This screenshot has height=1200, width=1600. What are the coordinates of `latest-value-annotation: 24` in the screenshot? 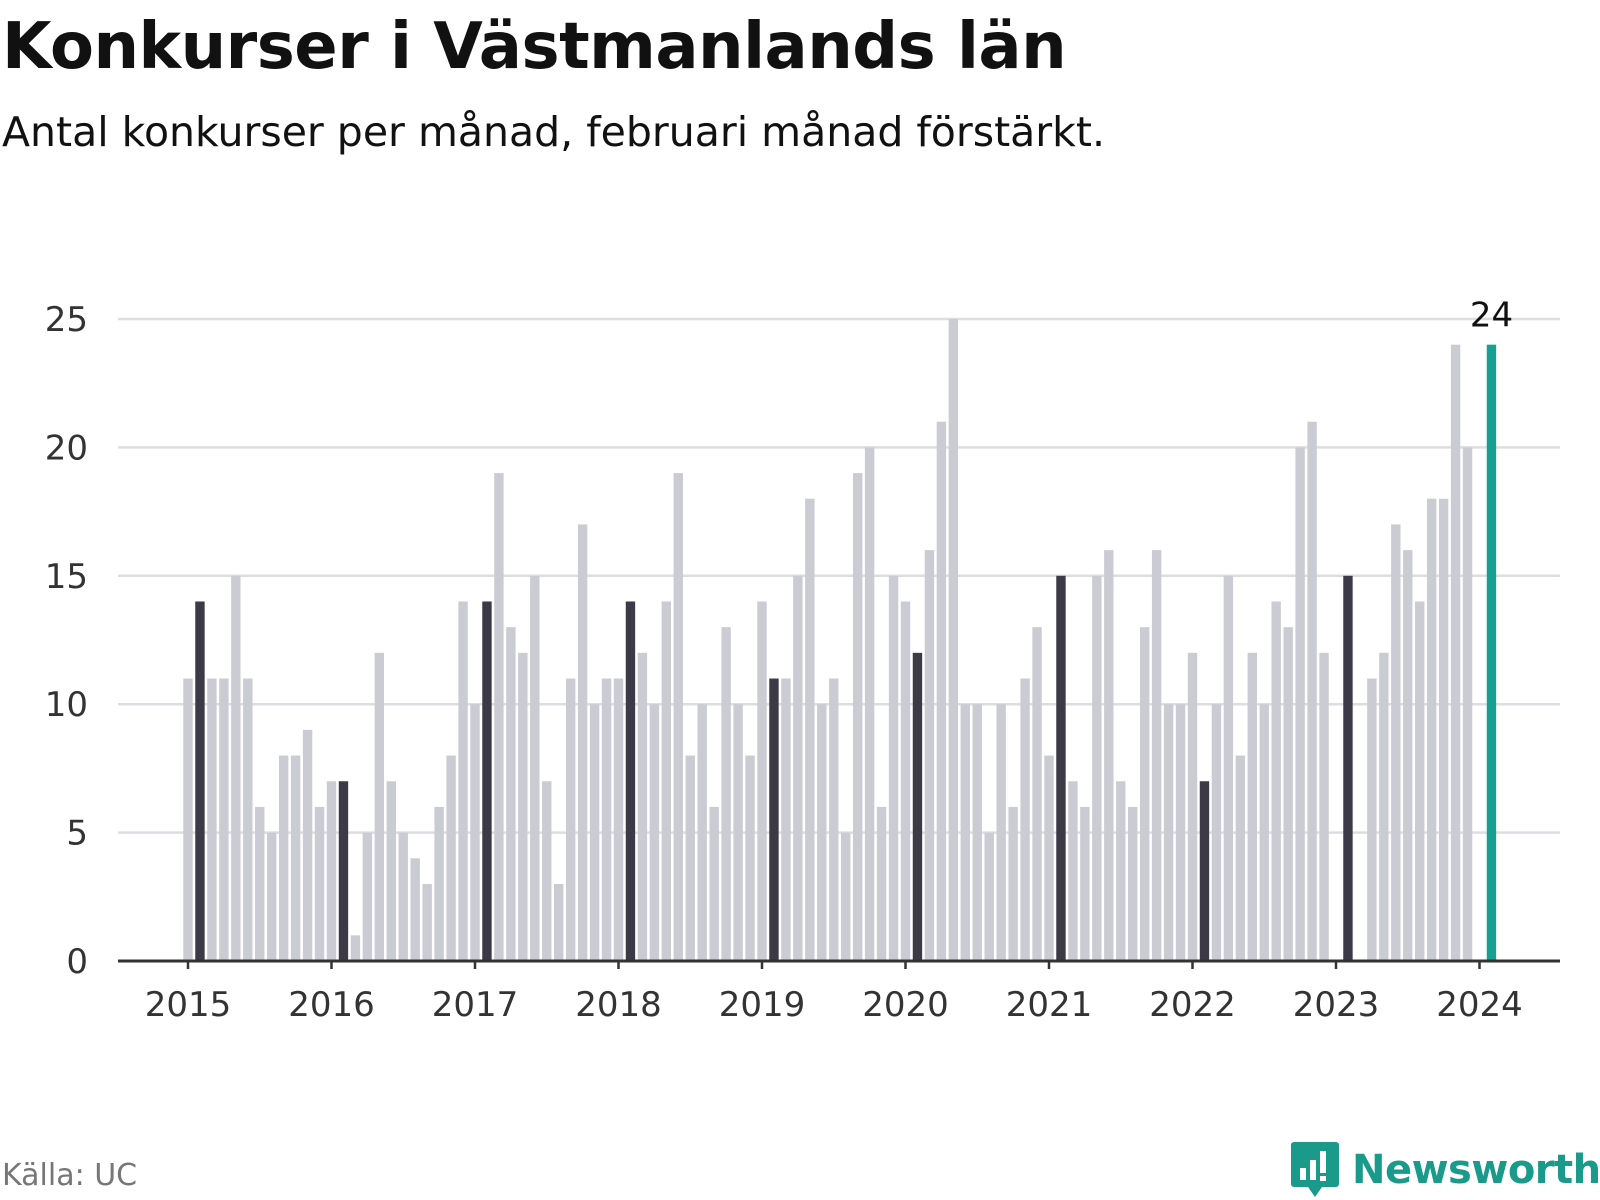 It's located at (1491, 316).